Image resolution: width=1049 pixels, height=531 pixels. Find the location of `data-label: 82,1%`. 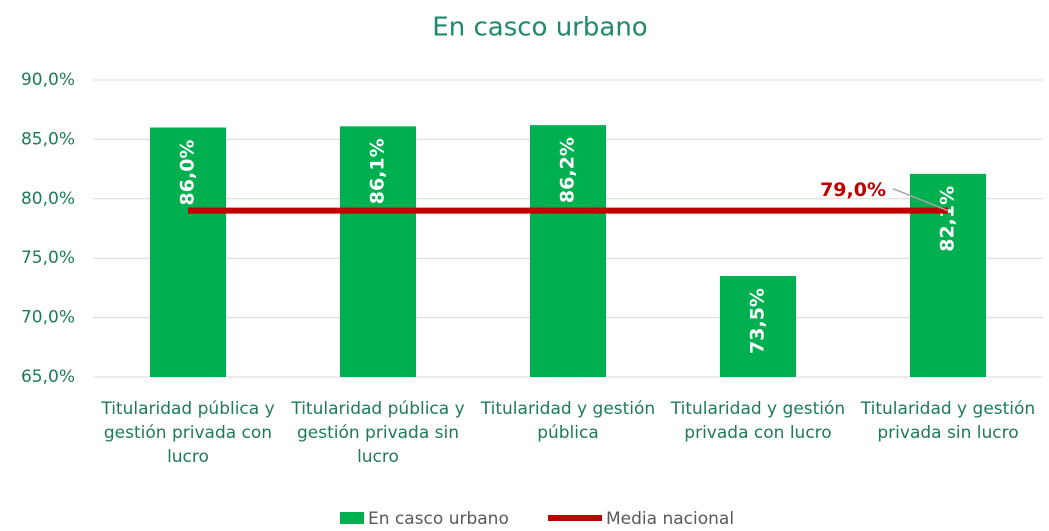

data-label: 82,1% is located at coordinates (948, 219).